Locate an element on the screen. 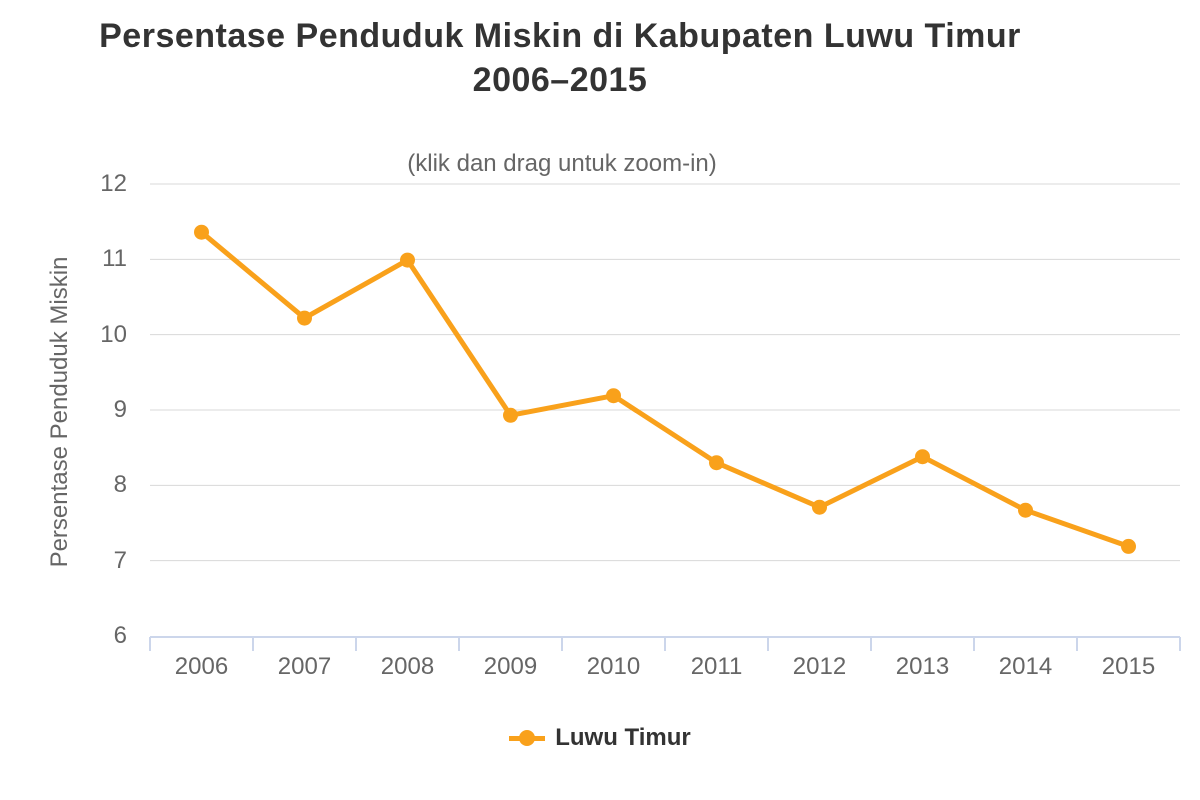  y-tick-label-9: 9 is located at coordinates (120, 409).